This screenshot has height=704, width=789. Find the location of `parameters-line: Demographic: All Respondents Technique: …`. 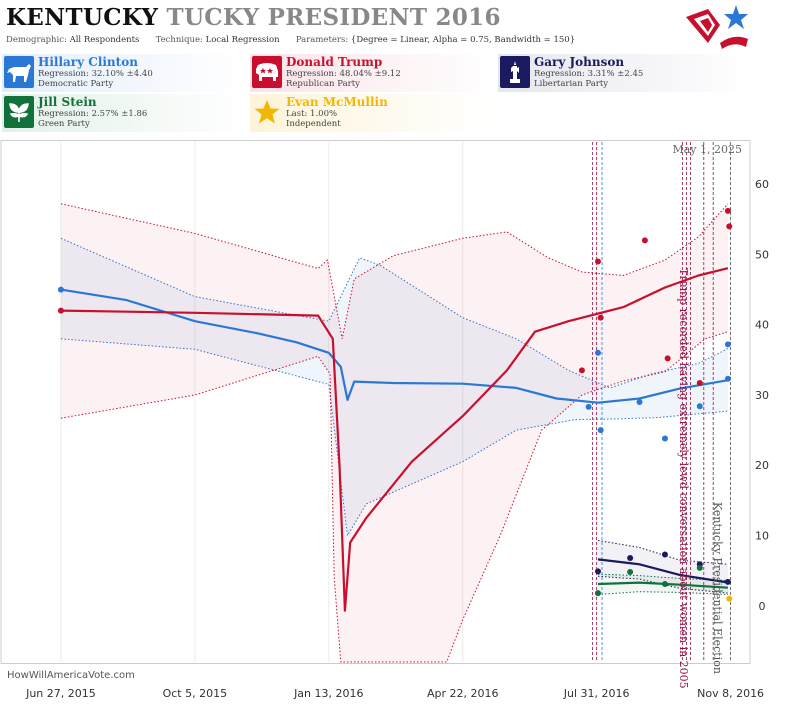

parameters-line: Demographic: All Respondents Technique: … is located at coordinates (290, 40).